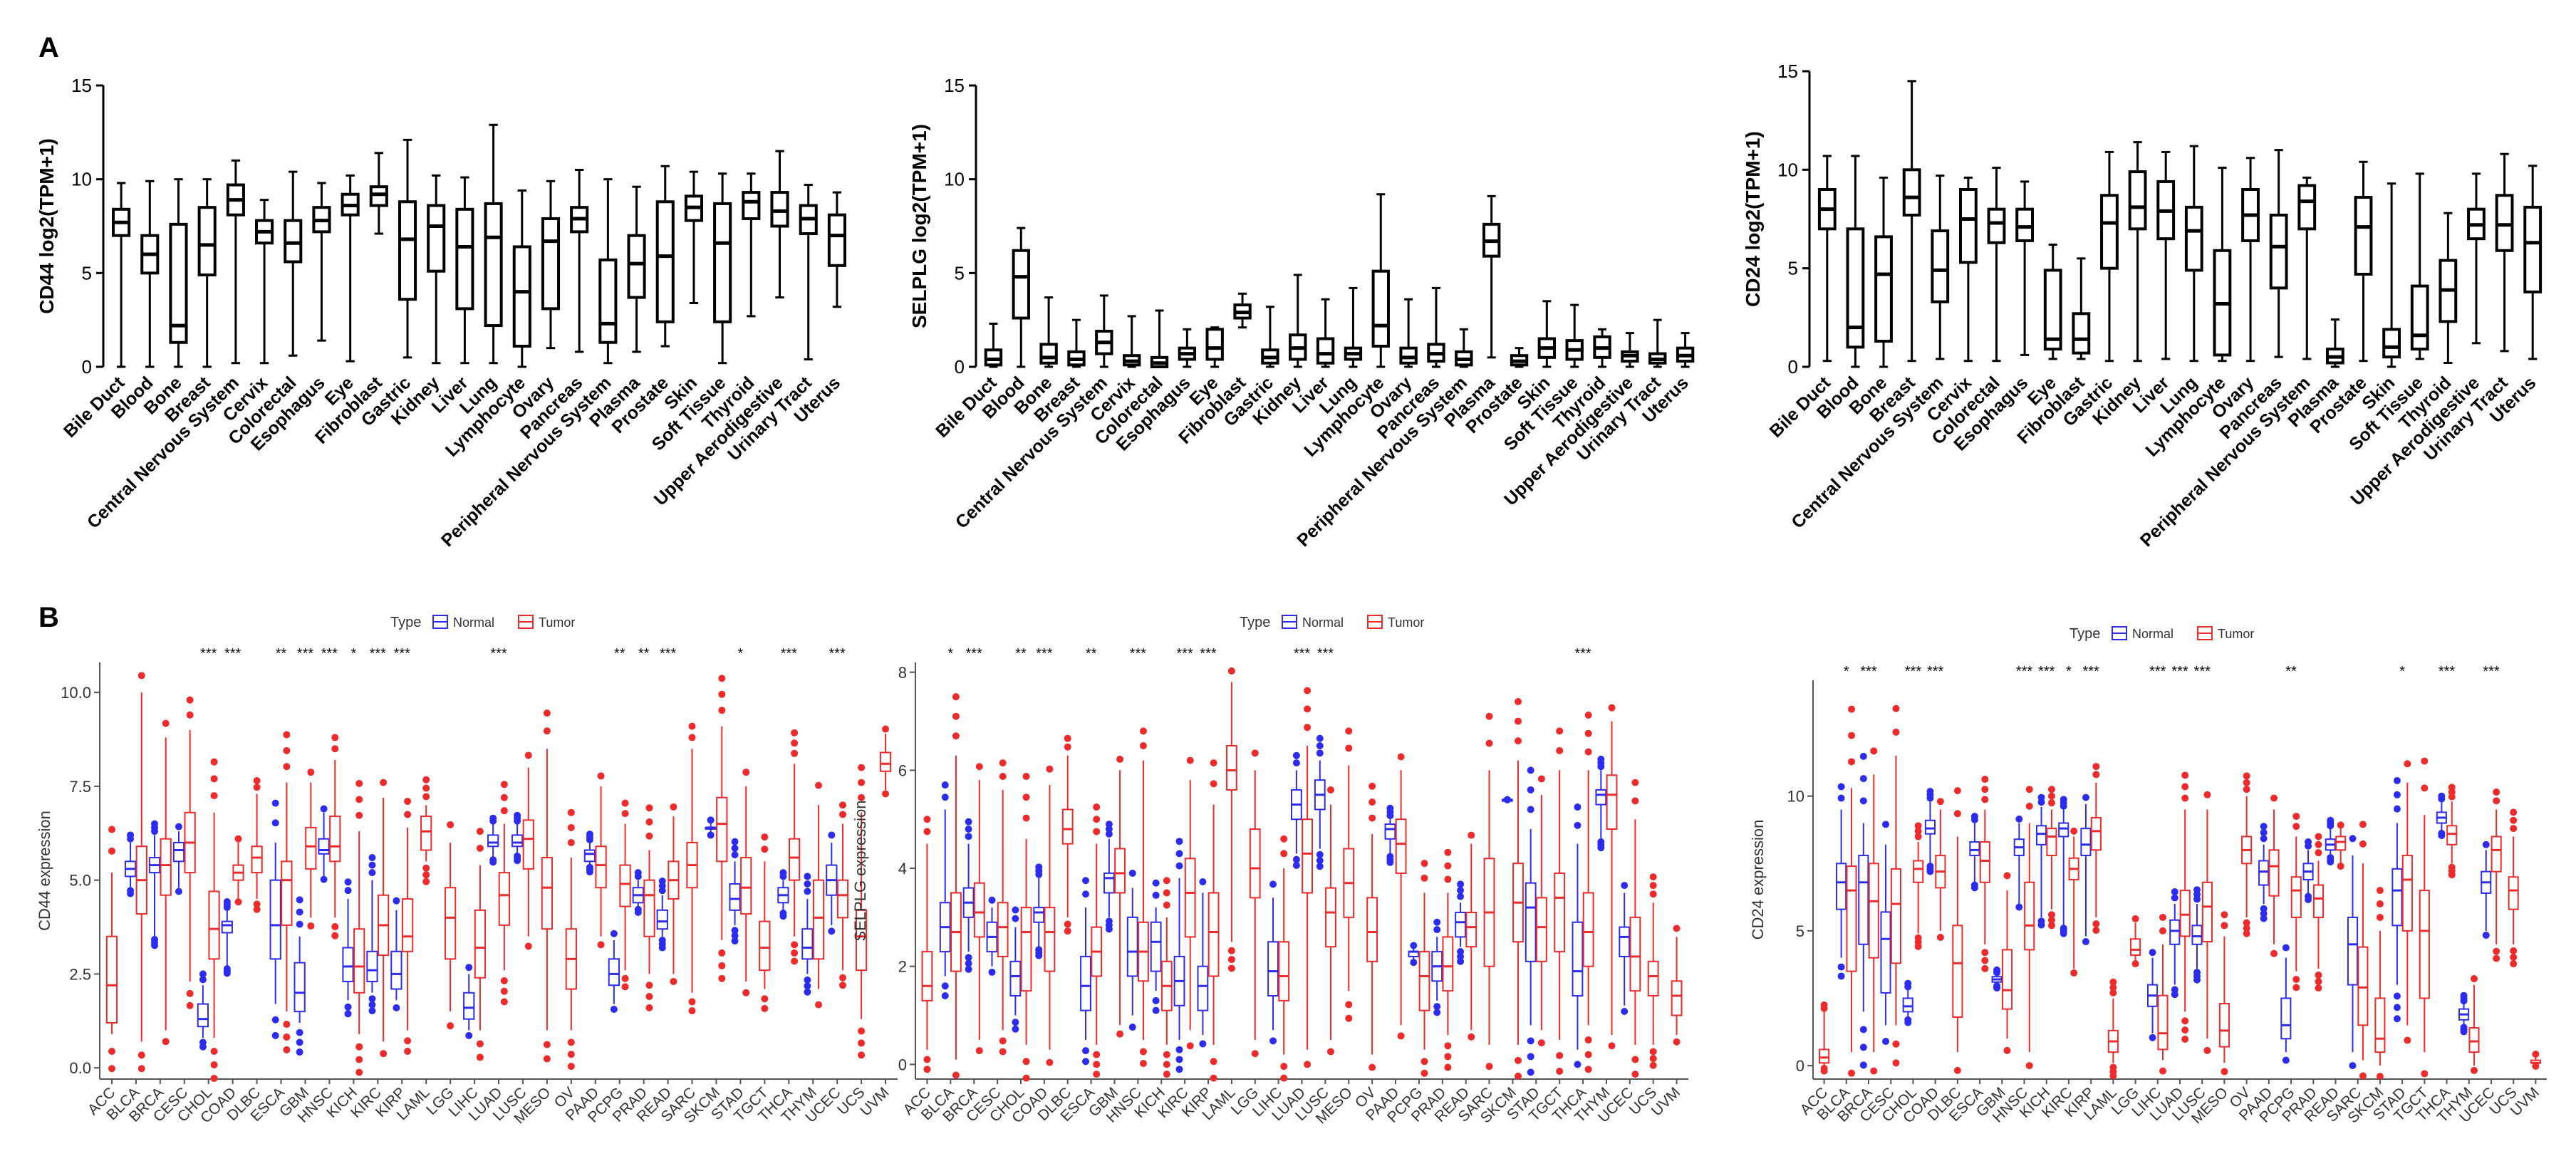 This screenshot has width=2576, height=1166. I want to click on normal-box-thca, so click(1578, 935).